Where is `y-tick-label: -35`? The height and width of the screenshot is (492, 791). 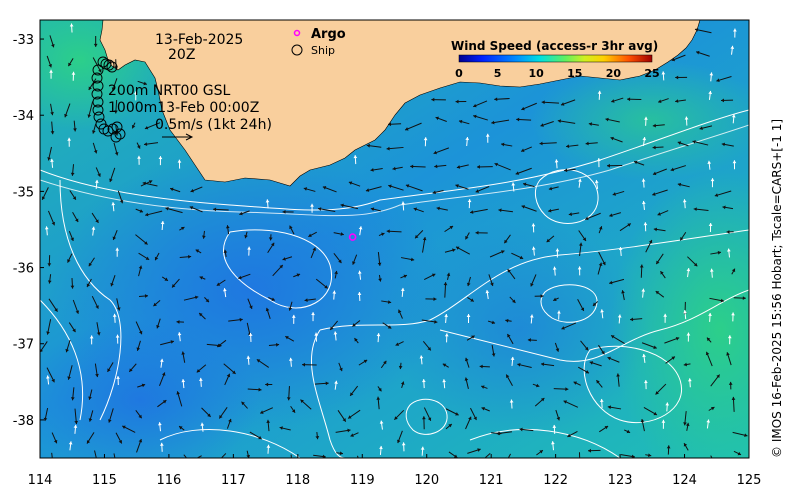
y-tick-label: -35 is located at coordinates (23, 192).